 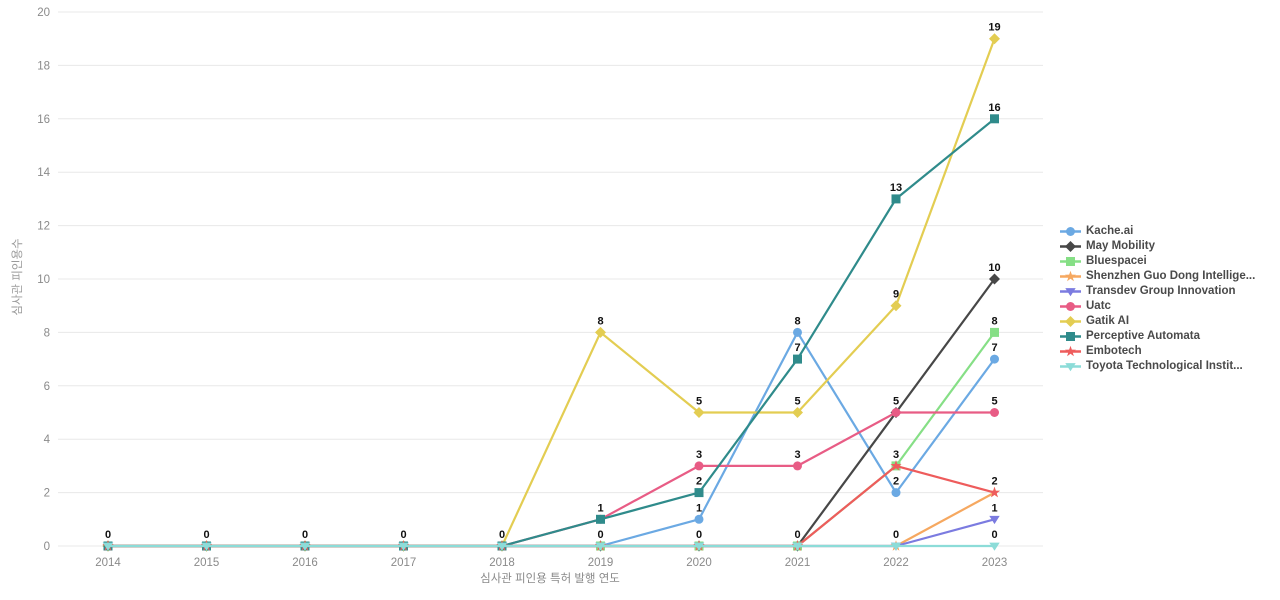 What do you see at coordinates (994, 108) in the screenshot?
I see `value-label: 16` at bounding box center [994, 108].